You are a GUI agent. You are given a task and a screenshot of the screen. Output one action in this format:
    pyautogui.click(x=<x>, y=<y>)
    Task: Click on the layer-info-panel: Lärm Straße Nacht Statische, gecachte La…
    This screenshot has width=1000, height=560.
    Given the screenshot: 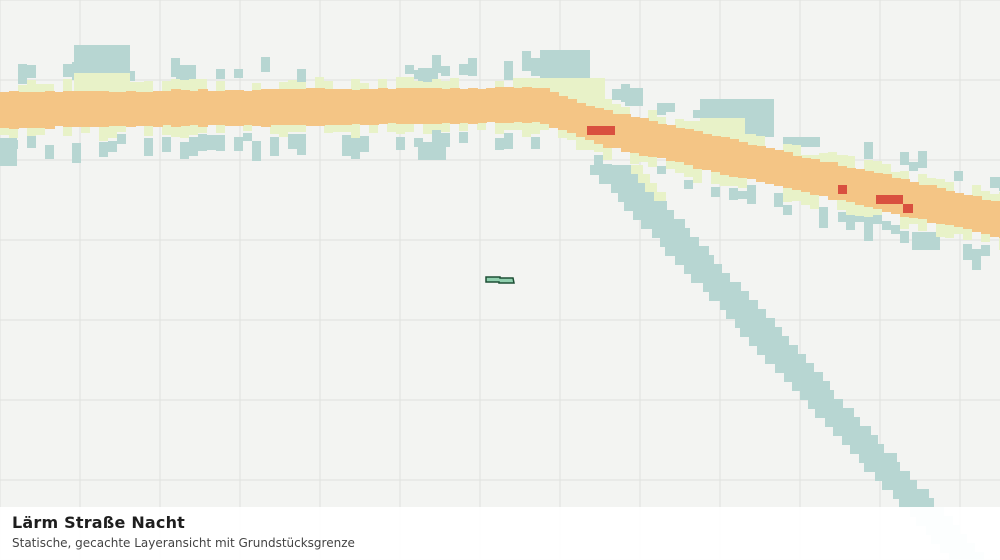 What is the action you would take?
    pyautogui.click(x=500, y=533)
    